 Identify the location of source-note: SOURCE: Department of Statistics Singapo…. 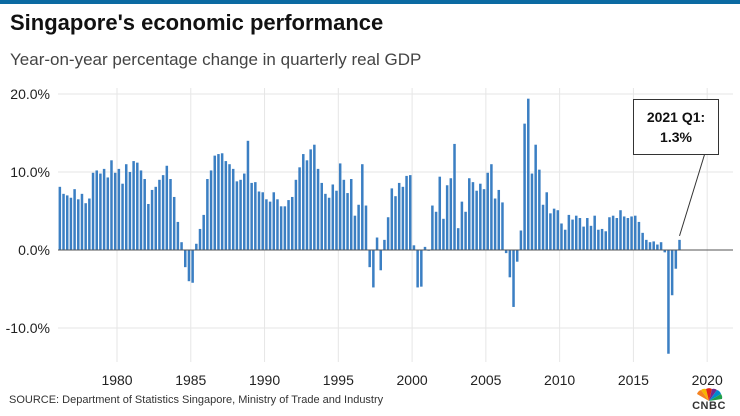
(196, 400).